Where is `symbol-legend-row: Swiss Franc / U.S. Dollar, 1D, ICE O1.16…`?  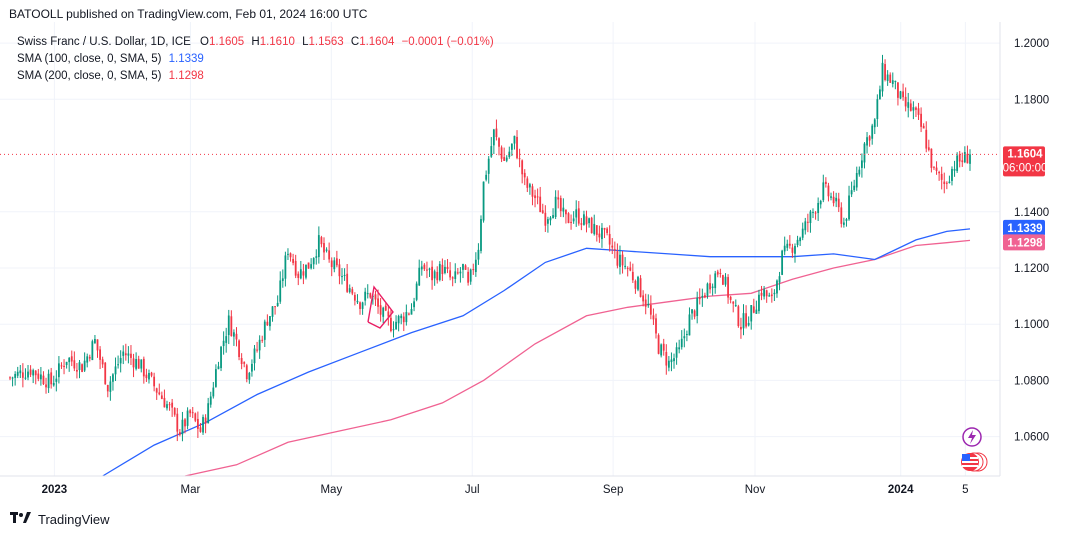
symbol-legend-row: Swiss Franc / U.S. Dollar, 1D, ICE O1.16… is located at coordinates (255, 42).